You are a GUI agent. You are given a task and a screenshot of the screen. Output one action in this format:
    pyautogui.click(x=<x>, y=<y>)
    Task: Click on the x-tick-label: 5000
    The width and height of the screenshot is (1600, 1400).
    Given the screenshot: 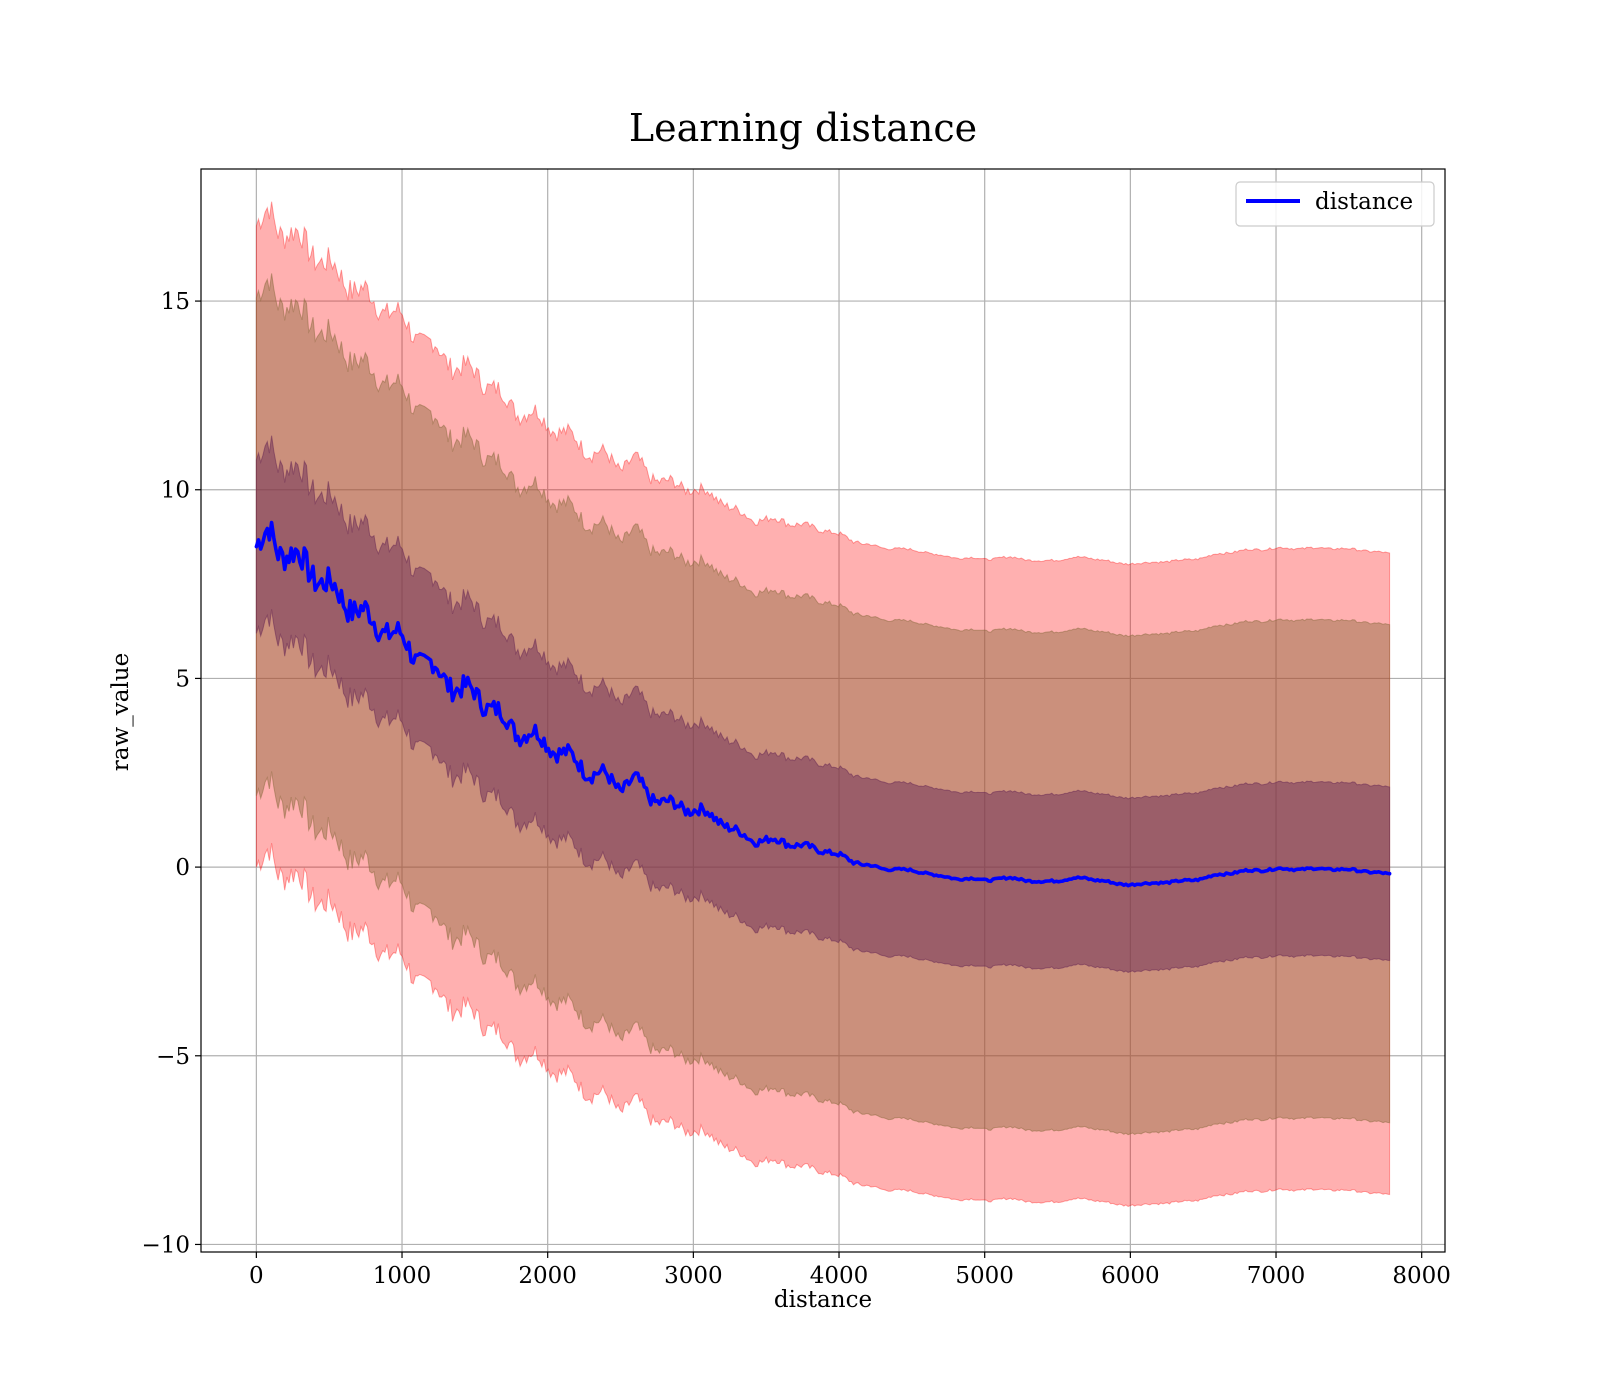 What is the action you would take?
    pyautogui.click(x=984, y=1276)
    